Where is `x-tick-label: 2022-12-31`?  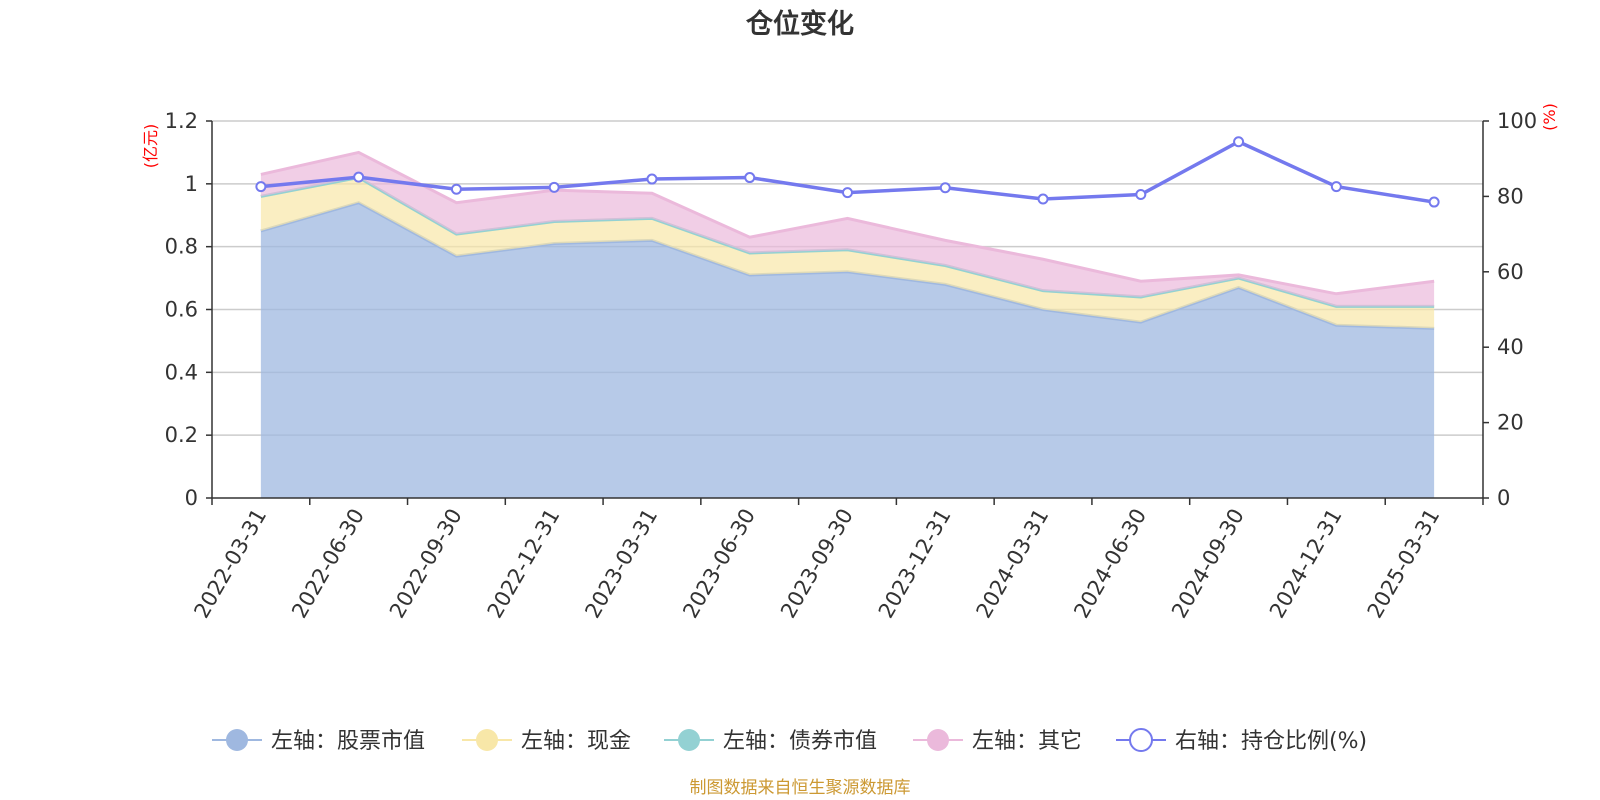 x-tick-label: 2022-12-31 is located at coordinates (524, 564).